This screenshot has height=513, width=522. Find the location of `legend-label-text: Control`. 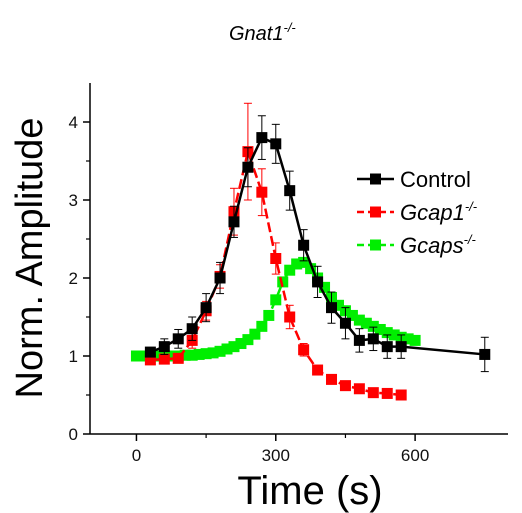

legend-label-text: Control is located at coordinates (435, 179).